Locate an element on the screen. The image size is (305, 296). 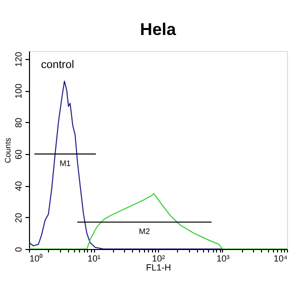
y-tick-label: 60 is located at coordinates (19, 154).